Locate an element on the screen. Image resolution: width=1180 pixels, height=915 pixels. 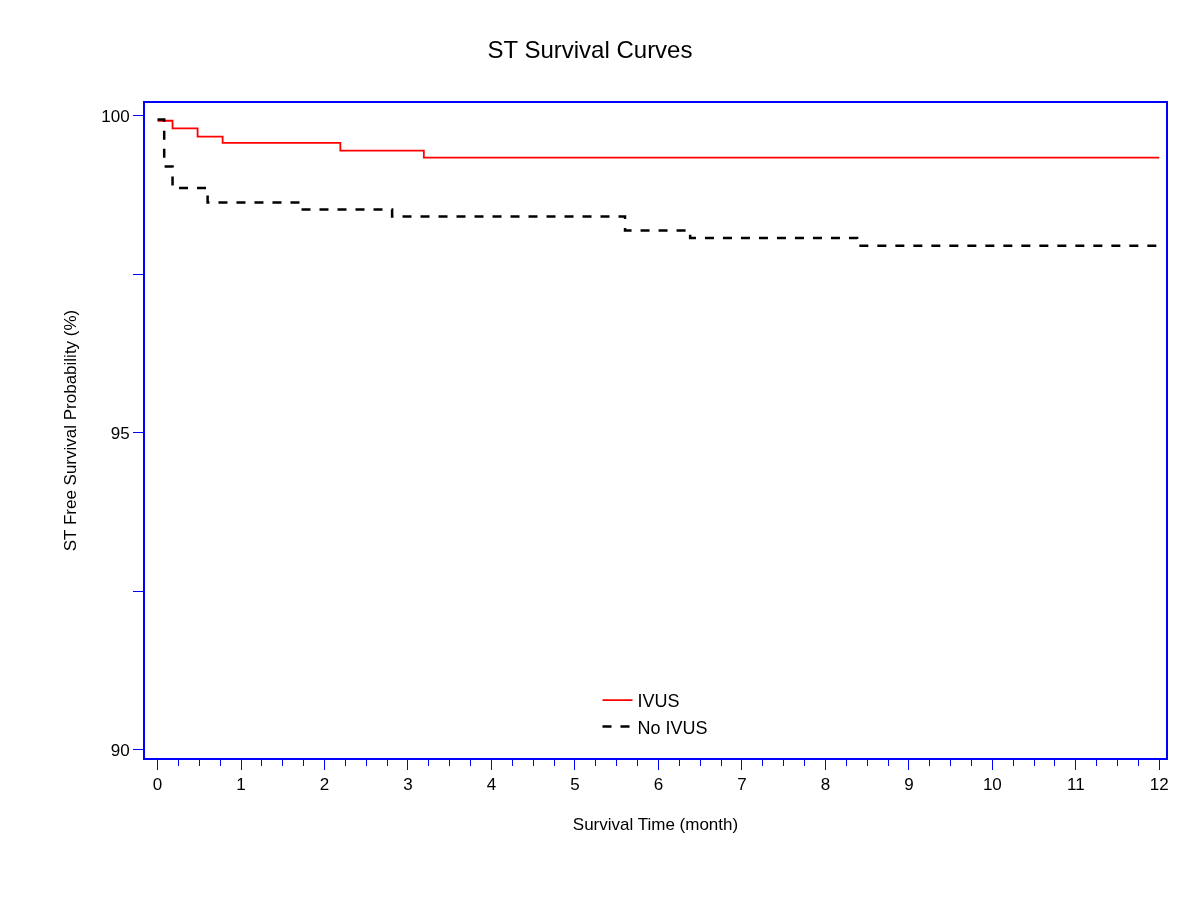
x-tick-label: 2 is located at coordinates (324, 785).